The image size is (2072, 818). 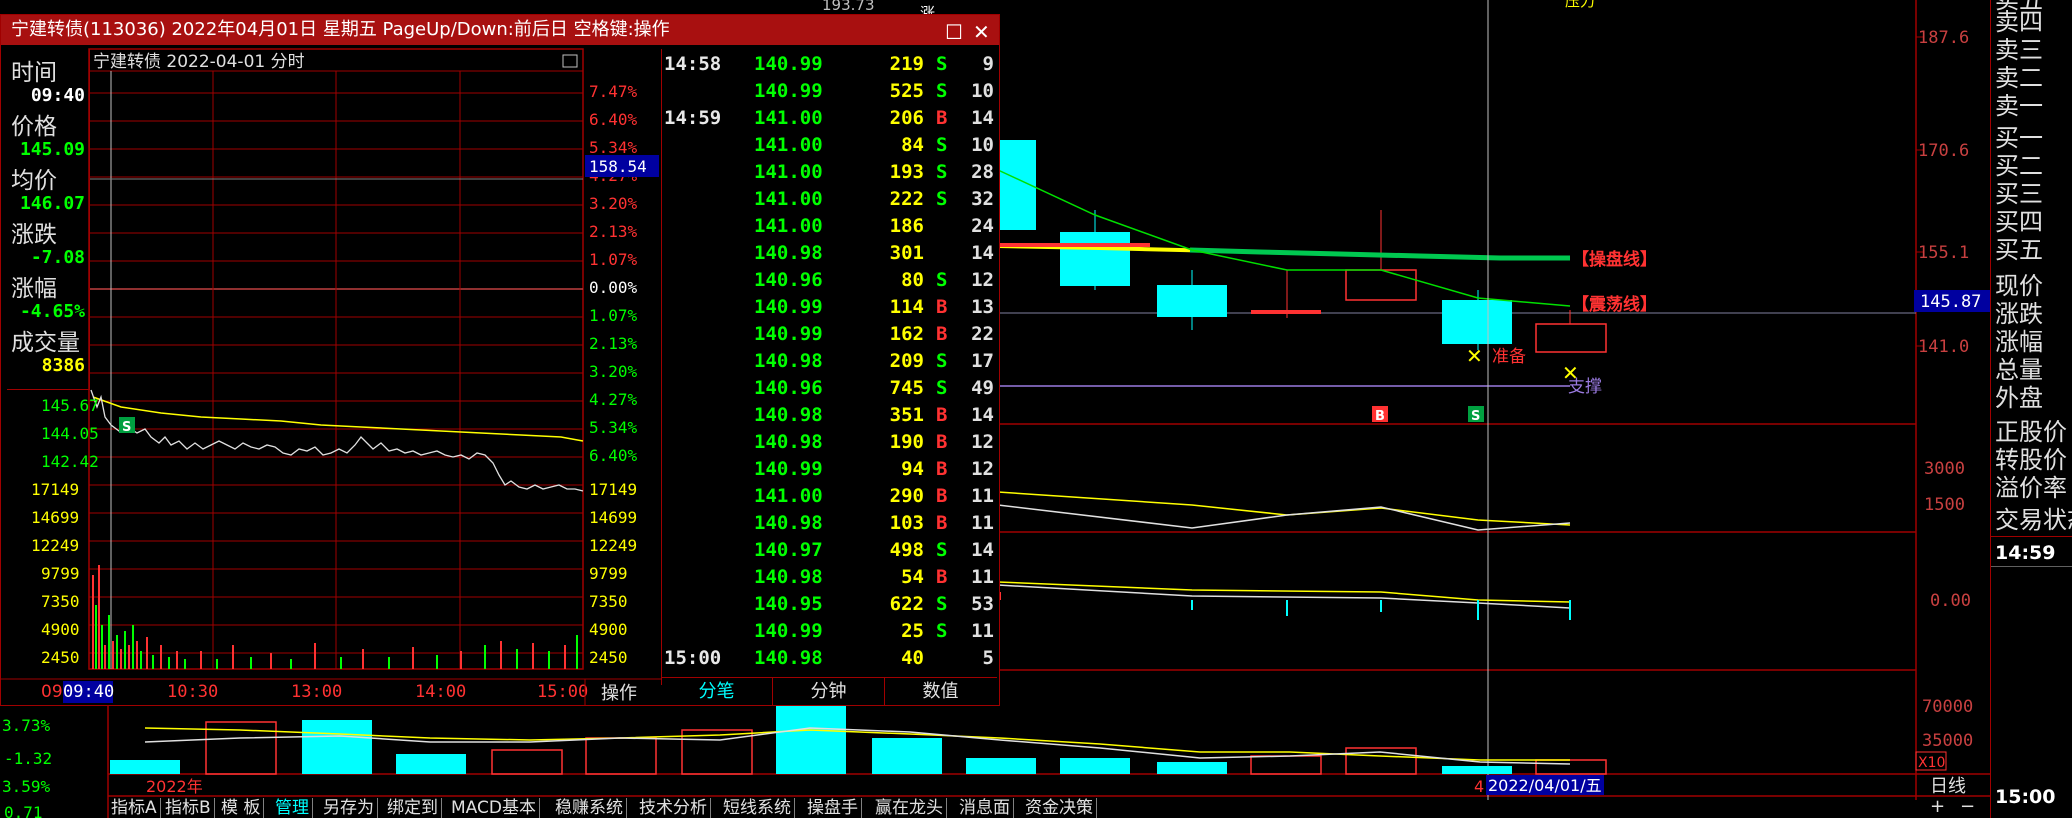 What do you see at coordinates (830, 604) in the screenshot?
I see `tick-row: 140.95 622 S 53` at bounding box center [830, 604].